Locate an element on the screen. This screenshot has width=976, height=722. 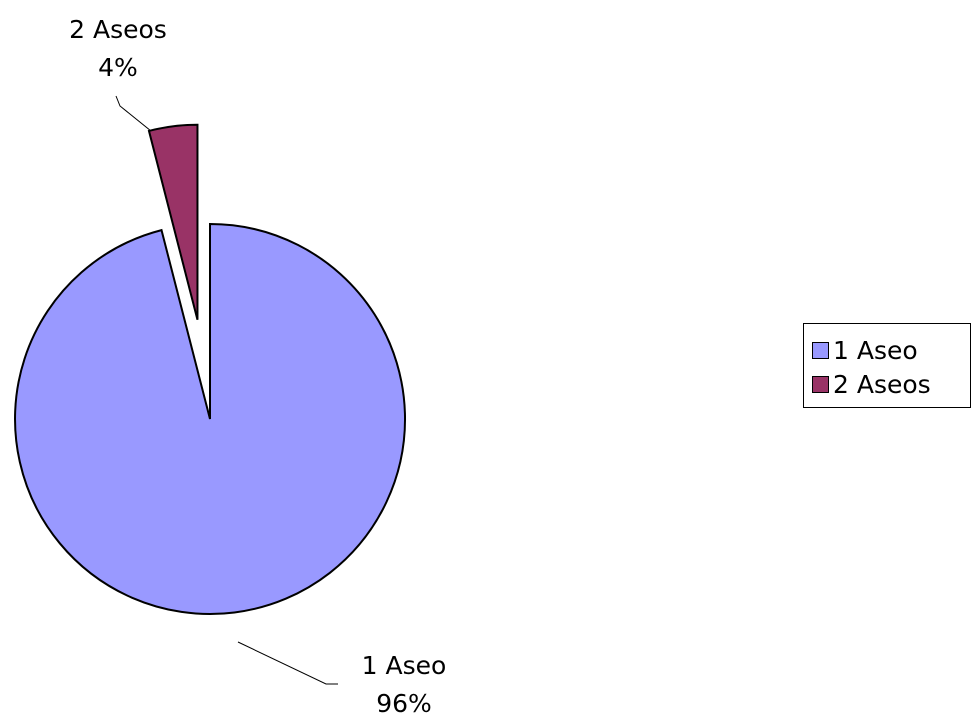
slice-label-name-2-aseos: 2 Aseos is located at coordinates (118, 29).